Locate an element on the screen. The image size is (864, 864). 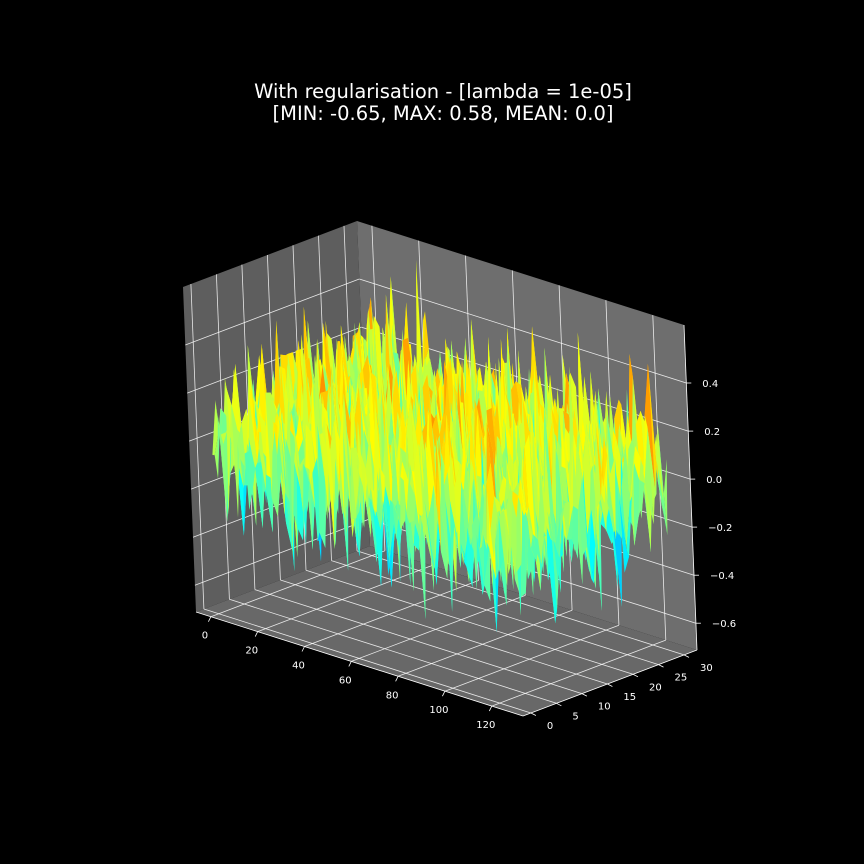
y-tick-label: 15 is located at coordinates (629, 697).